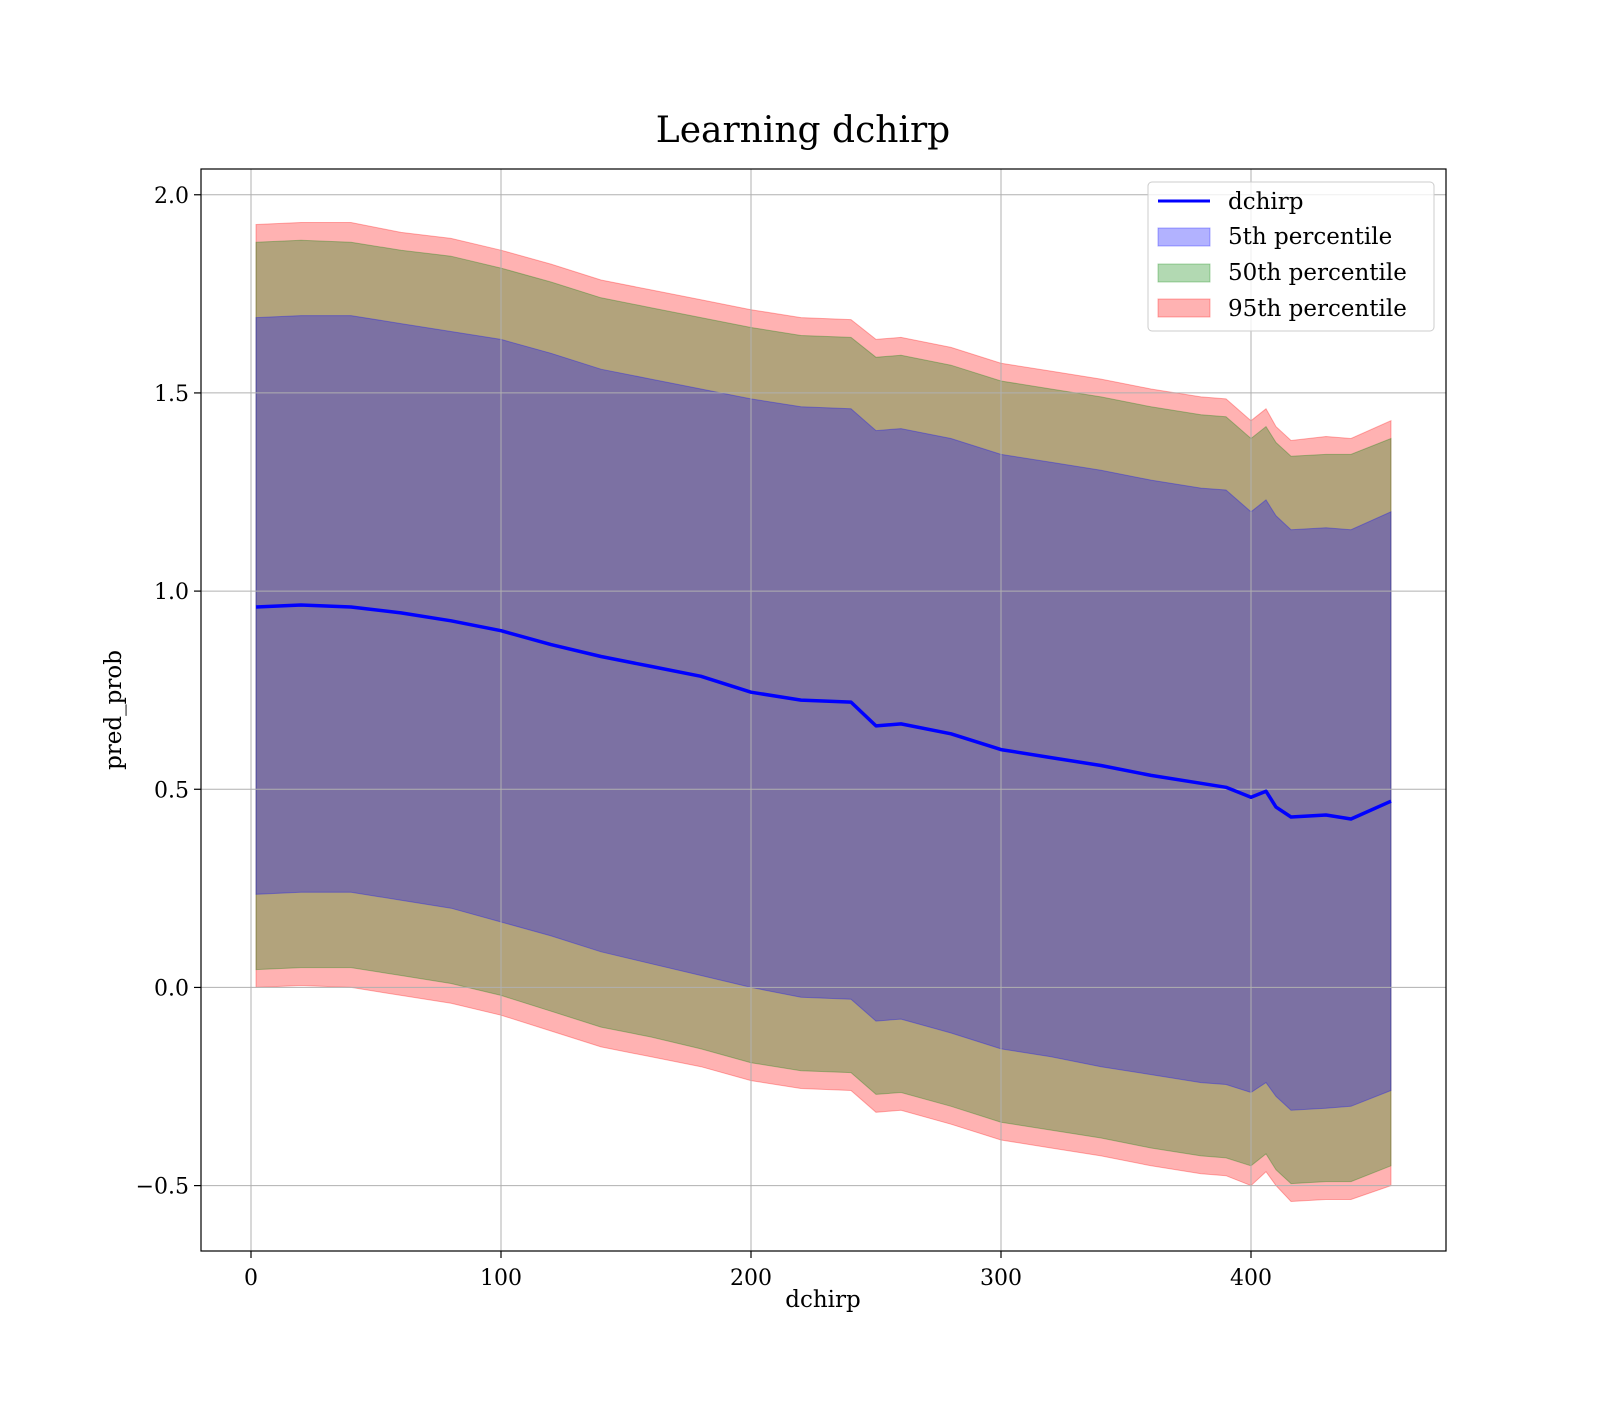  What do you see at coordinates (1184, 237) in the screenshot?
I see `legend-swatch-5th` at bounding box center [1184, 237].